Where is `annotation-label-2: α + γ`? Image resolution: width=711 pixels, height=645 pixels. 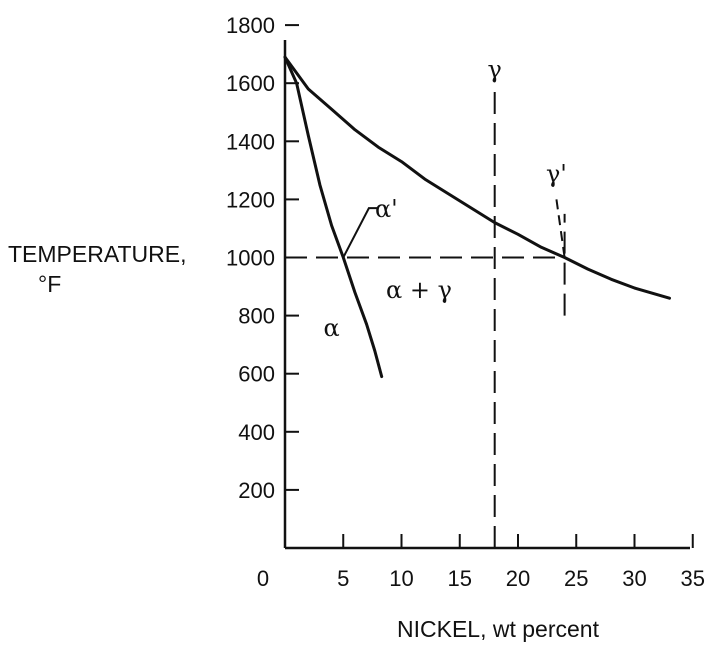
annotation-label-2: α + γ is located at coordinates (419, 290).